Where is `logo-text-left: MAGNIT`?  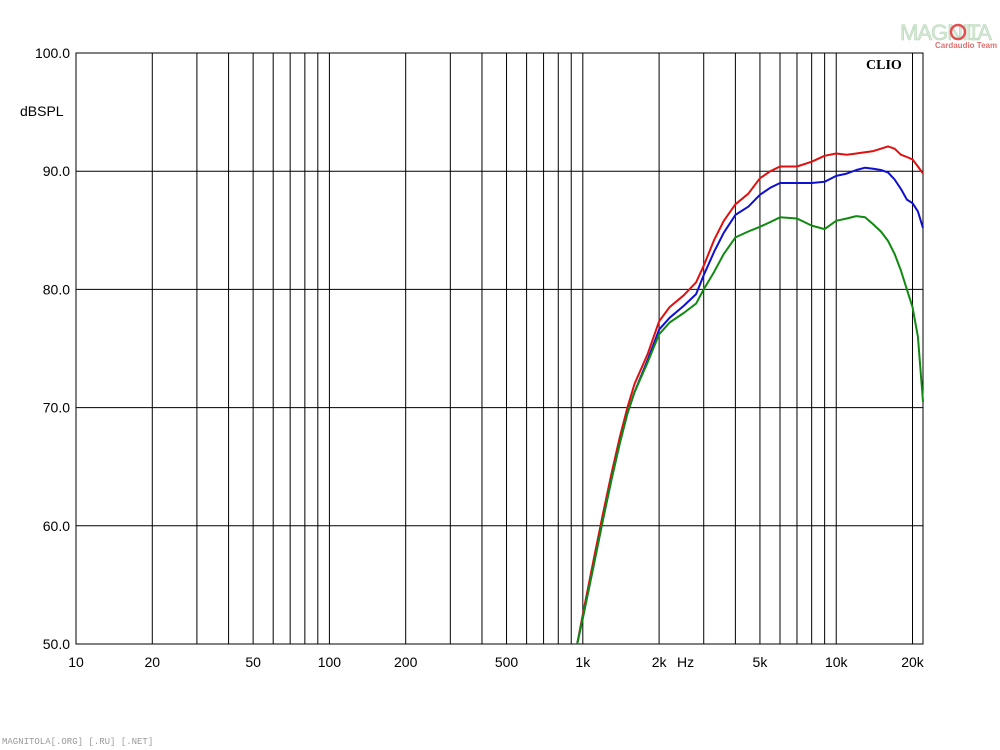 logo-text-left: MAGNIT is located at coordinates (940, 32).